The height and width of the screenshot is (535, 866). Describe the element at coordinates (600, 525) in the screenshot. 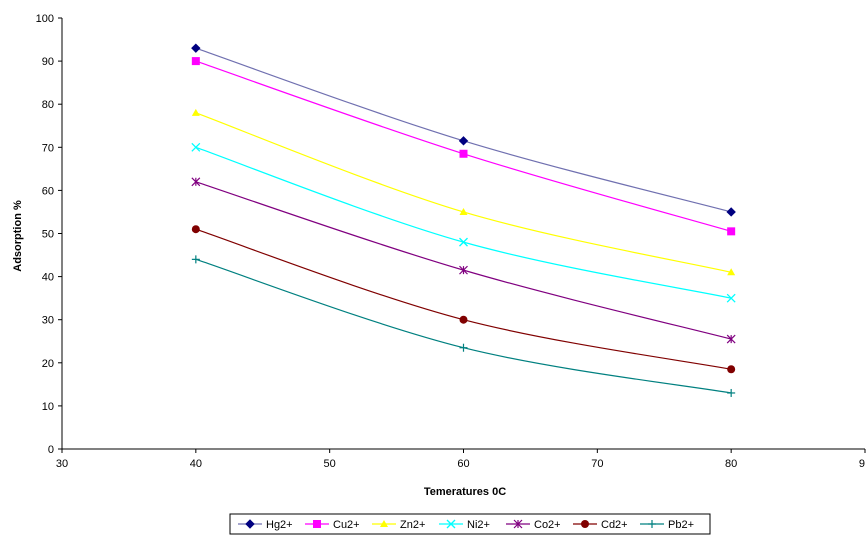

I see `legend-item: Cd2+` at that location.